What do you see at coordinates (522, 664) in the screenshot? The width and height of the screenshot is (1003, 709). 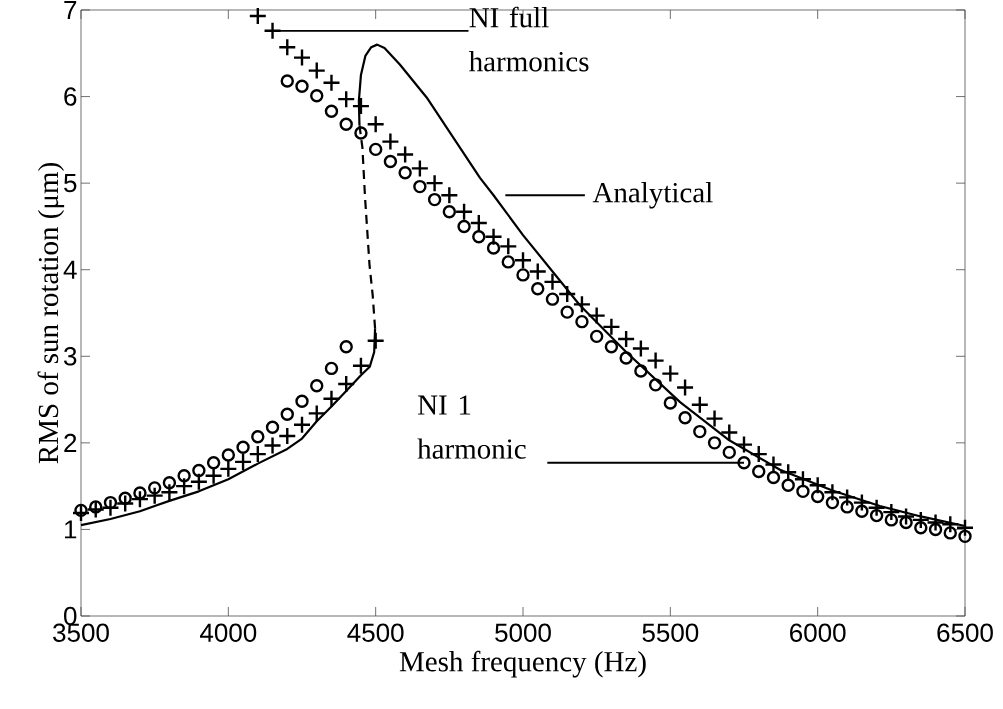 I see `x-axis-title: Mesh frequency (Hz)` at bounding box center [522, 664].